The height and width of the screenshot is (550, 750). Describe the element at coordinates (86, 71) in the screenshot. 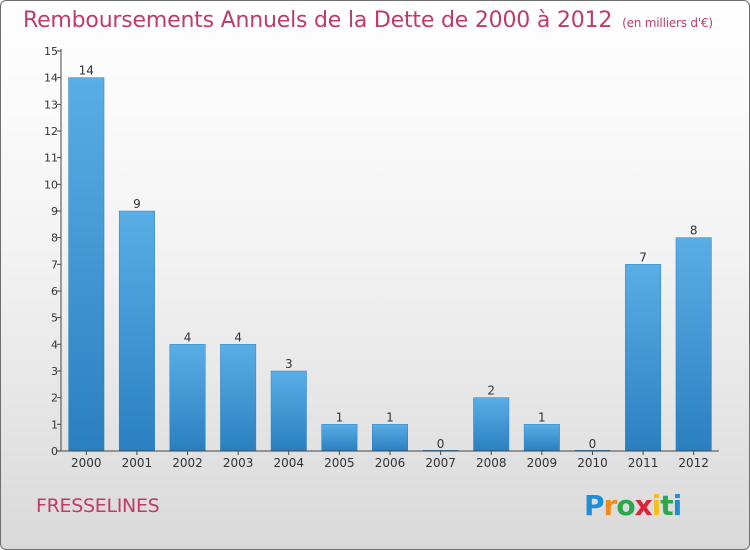

I see `data-label-2000: 14` at that location.